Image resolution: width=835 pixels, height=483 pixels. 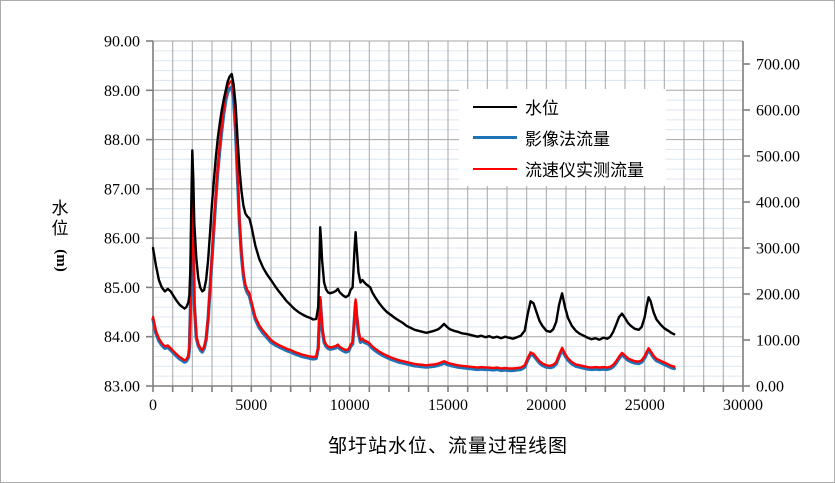 I want to click on right-axis-tick-label: 200.00, so click(x=778, y=295).